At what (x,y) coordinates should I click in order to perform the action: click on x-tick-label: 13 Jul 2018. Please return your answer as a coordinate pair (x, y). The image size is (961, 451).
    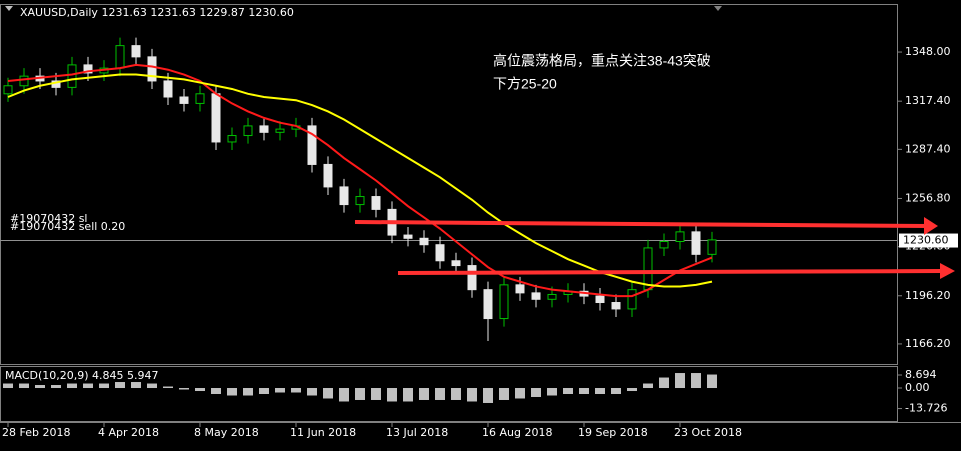
    Looking at the image, I should click on (417, 432).